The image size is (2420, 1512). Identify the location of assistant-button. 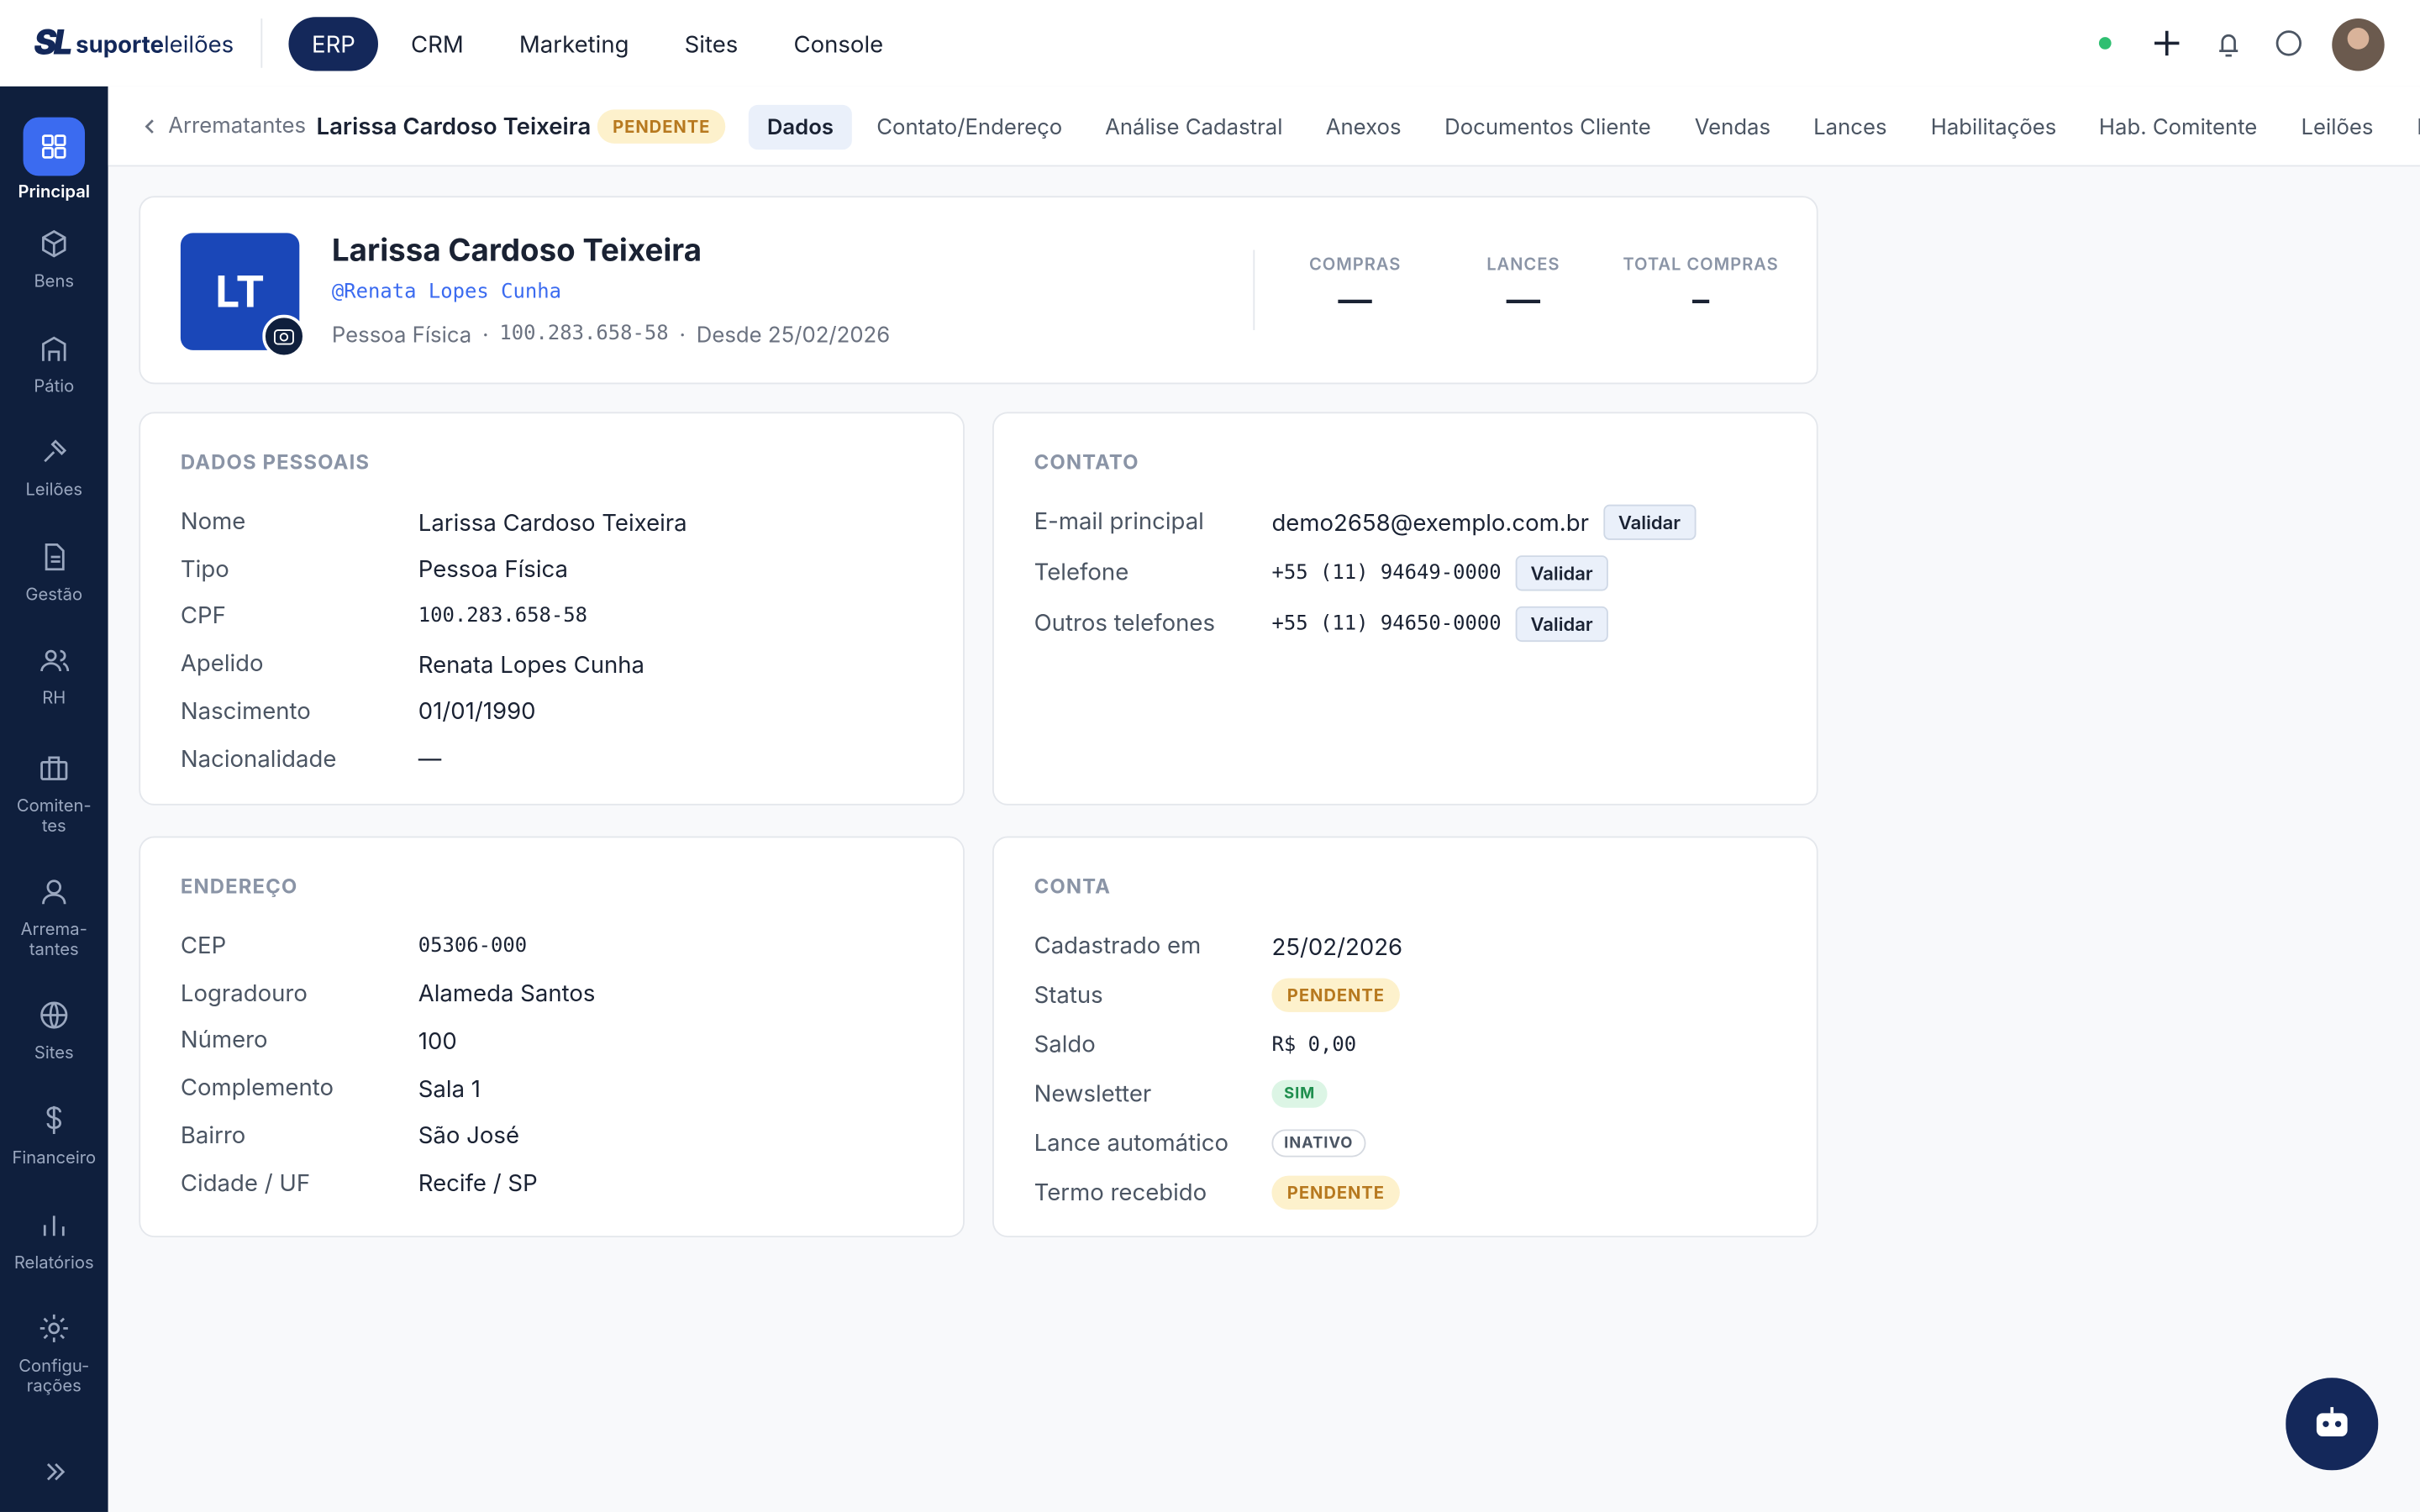
(2332, 1424).